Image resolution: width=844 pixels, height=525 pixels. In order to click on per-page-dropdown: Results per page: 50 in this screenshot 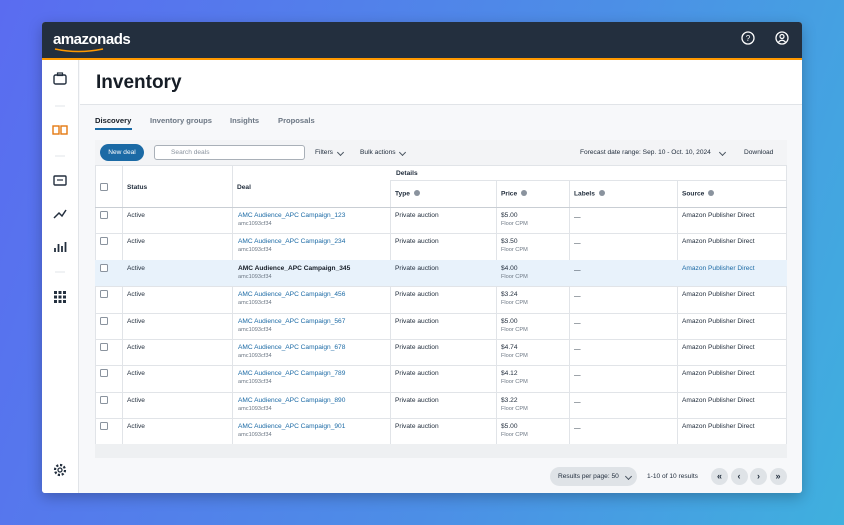, I will do `click(593, 476)`.